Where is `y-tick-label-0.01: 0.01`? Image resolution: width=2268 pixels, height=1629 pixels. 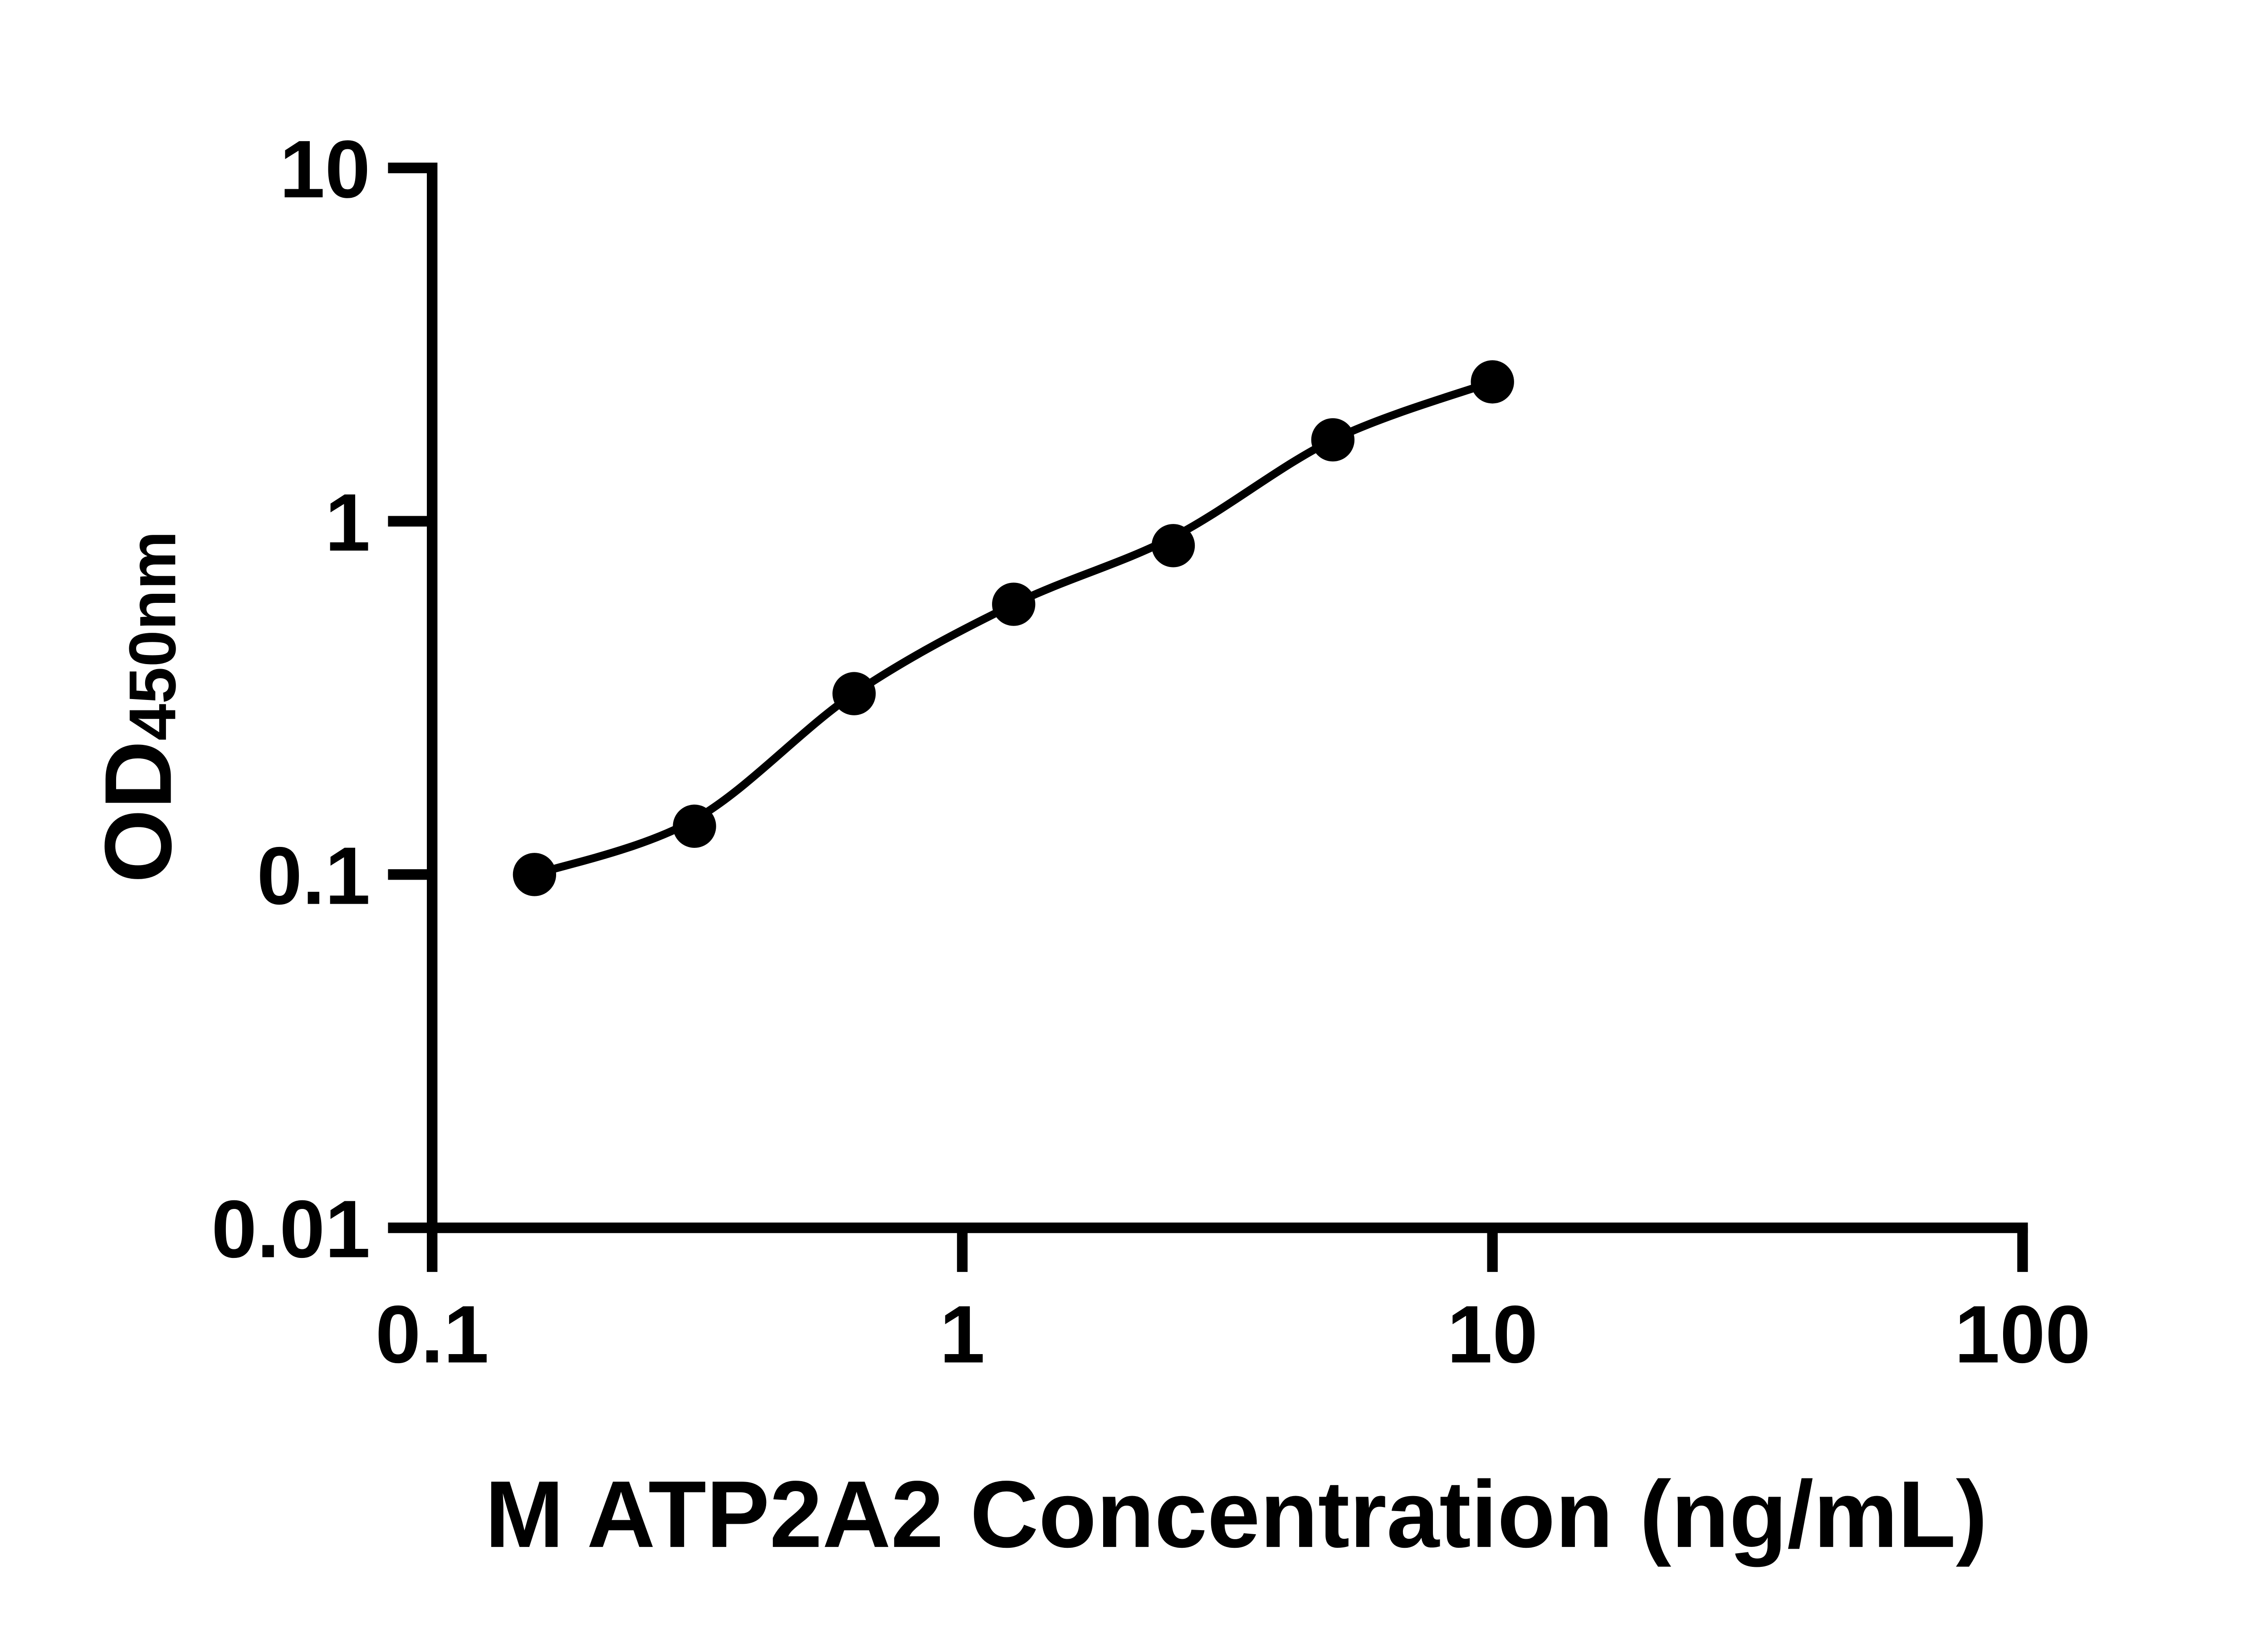 y-tick-label-0.01: 0.01 is located at coordinates (291, 1229).